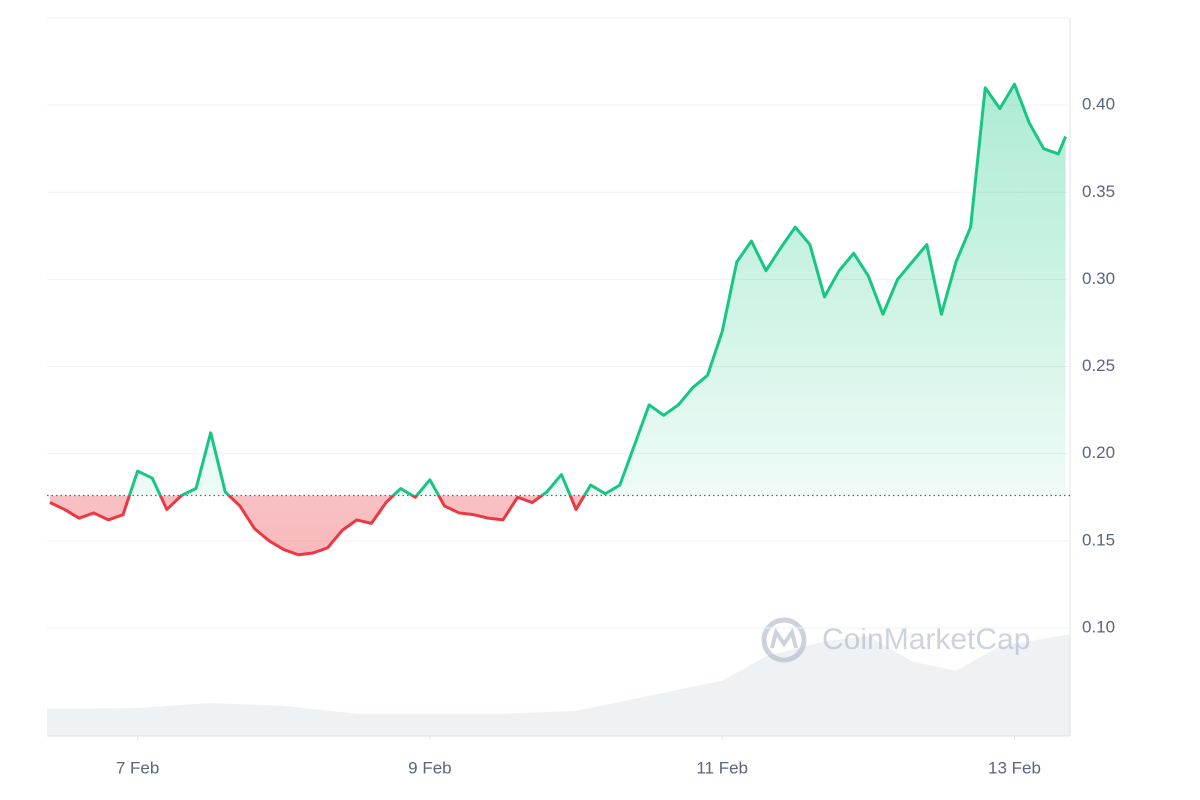 This screenshot has width=1200, height=800. I want to click on x-tick-label: 13 Feb, so click(1014, 767).